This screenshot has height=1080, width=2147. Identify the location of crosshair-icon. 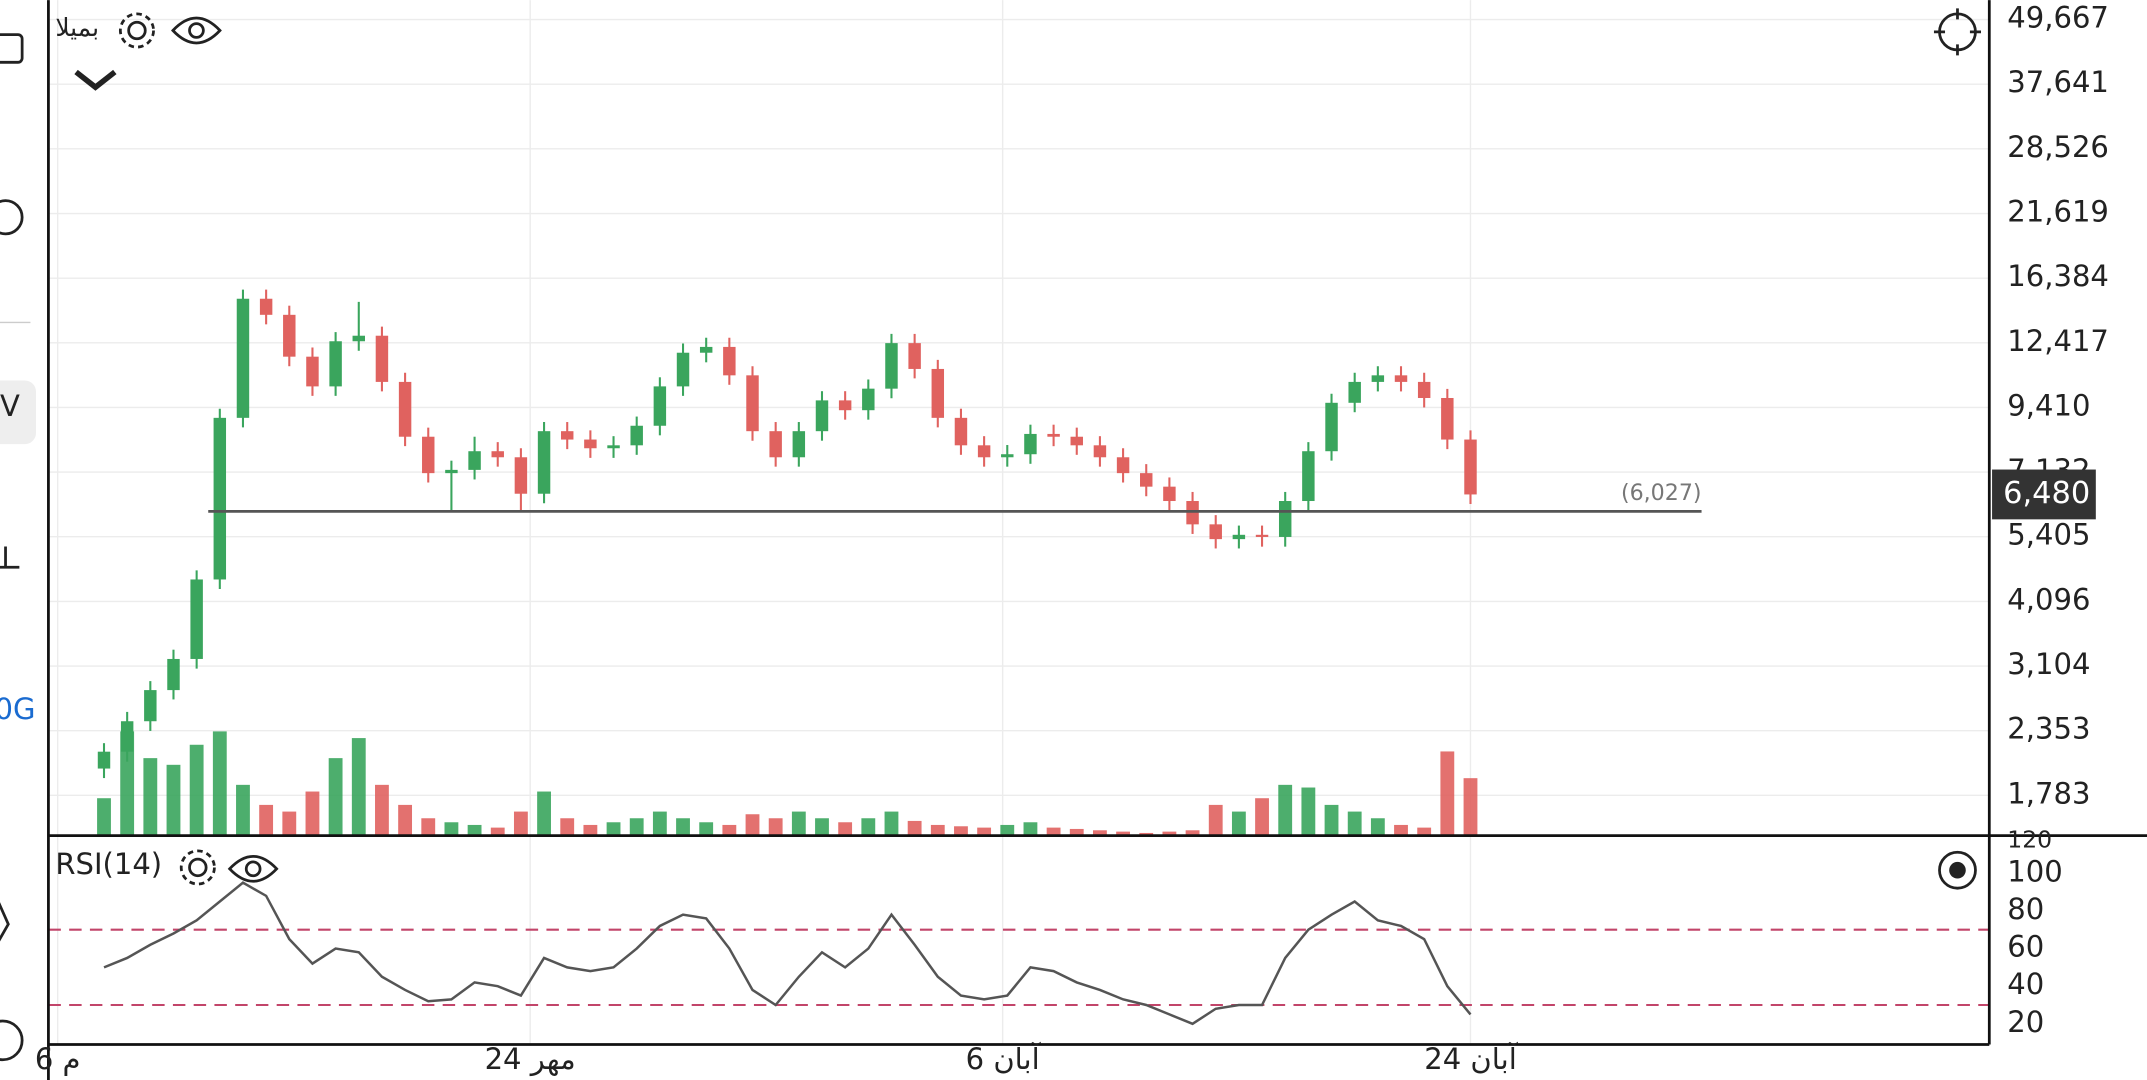
(1957, 870).